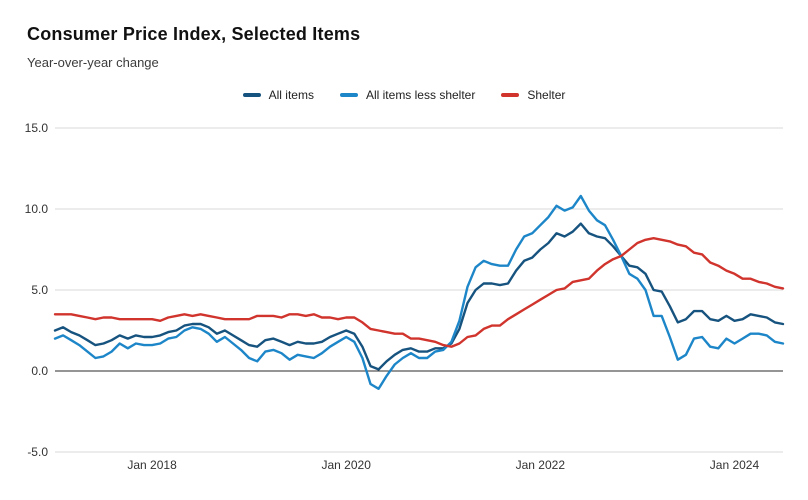 The height and width of the screenshot is (500, 808). What do you see at coordinates (541, 465) in the screenshot?
I see `x-axis-tick-label: Jan 2022` at bounding box center [541, 465].